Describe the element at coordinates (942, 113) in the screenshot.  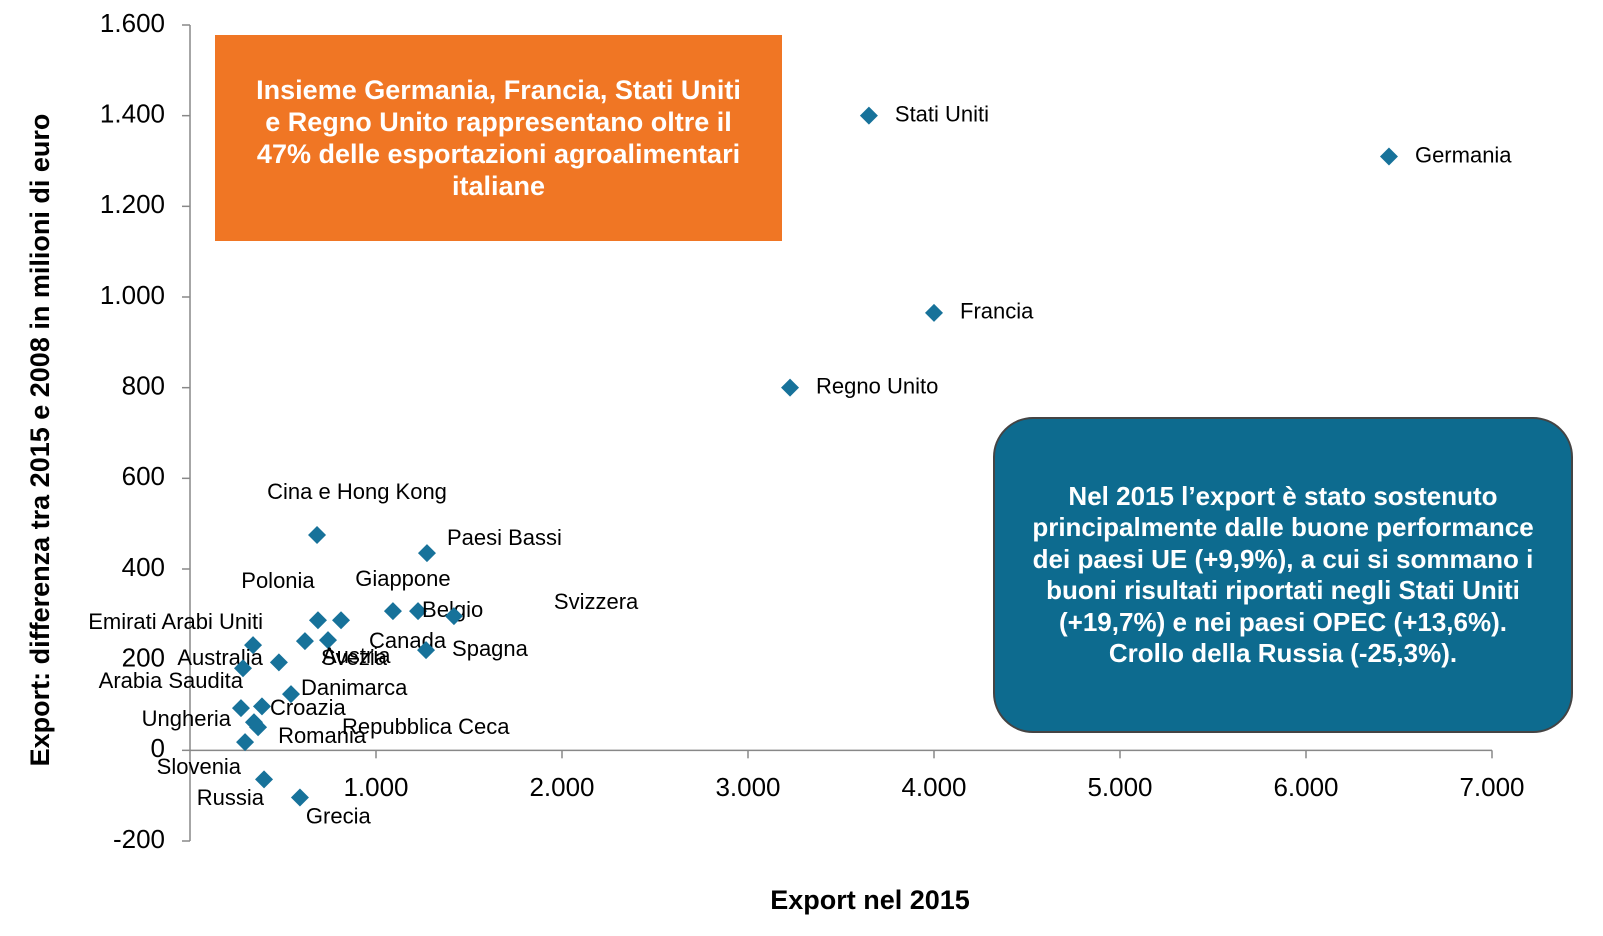
I see `point-label: Stati Uniti` at that location.